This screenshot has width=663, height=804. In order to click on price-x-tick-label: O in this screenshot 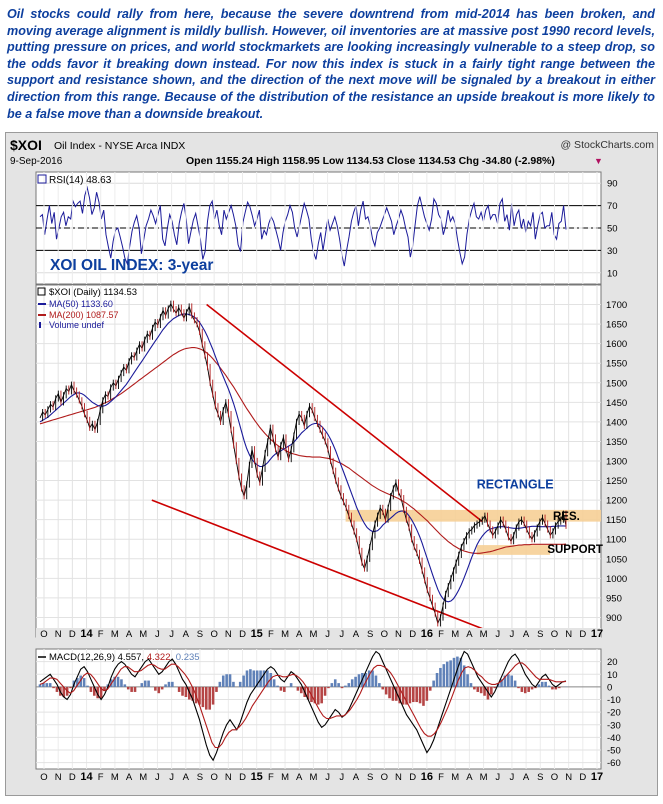, I will do `click(554, 634)`.